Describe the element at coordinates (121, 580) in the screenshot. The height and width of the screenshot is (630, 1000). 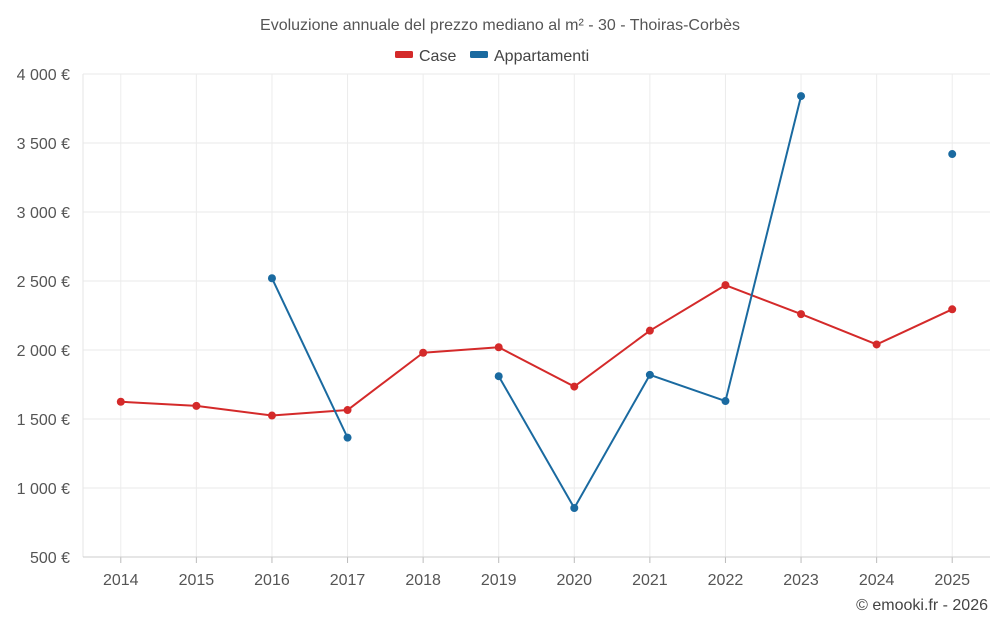
I see `x-tick-label: 2014` at that location.